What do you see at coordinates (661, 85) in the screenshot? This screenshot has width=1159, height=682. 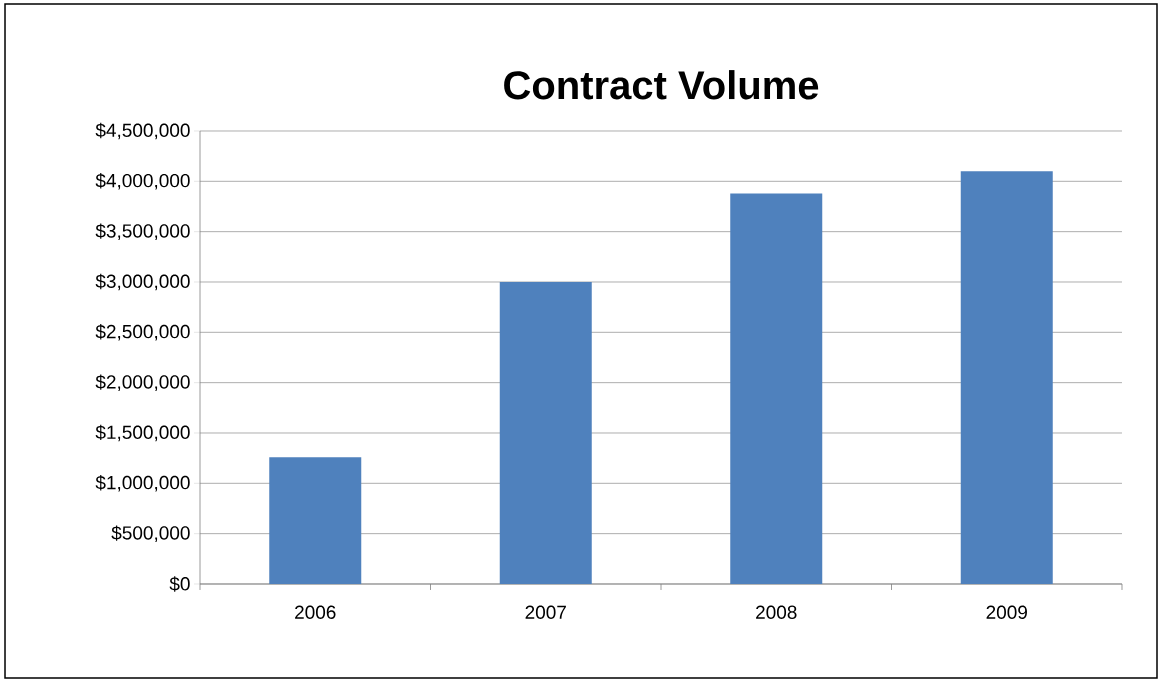 I see `chart-title: Contract Volume` at bounding box center [661, 85].